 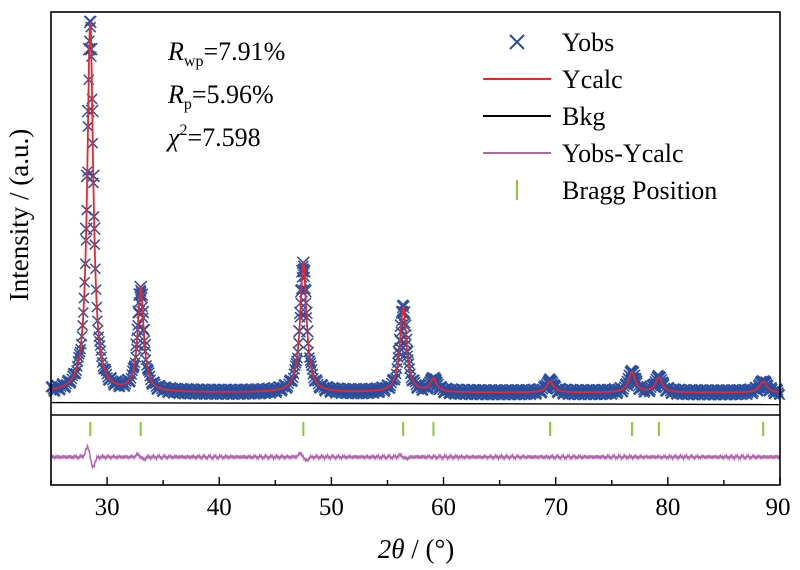 I want to click on fit-statistic: χ2=7.598, so click(x=213, y=137).